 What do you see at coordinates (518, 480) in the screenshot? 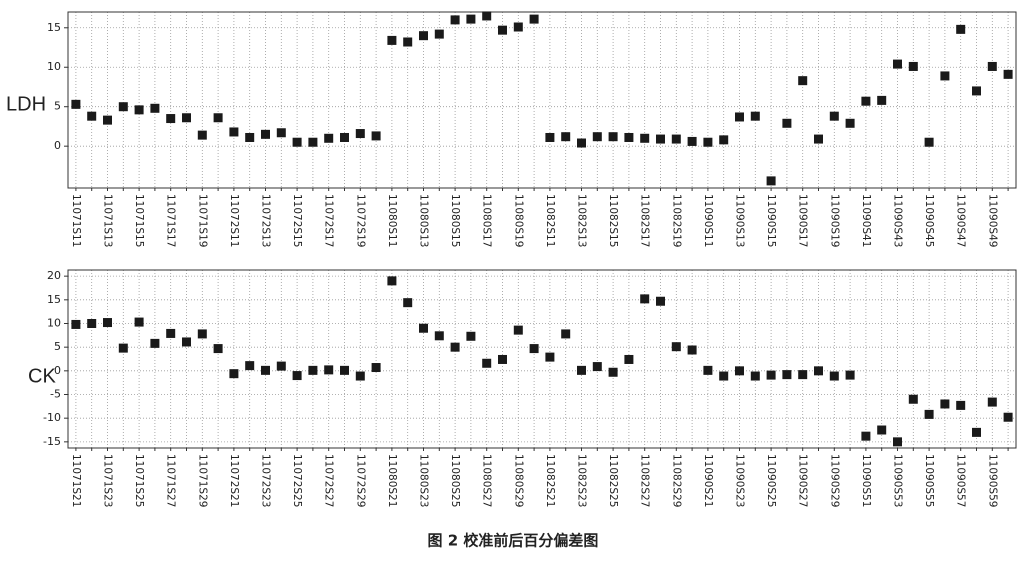
I see `x-tick-label: 11080S29` at bounding box center [518, 480].